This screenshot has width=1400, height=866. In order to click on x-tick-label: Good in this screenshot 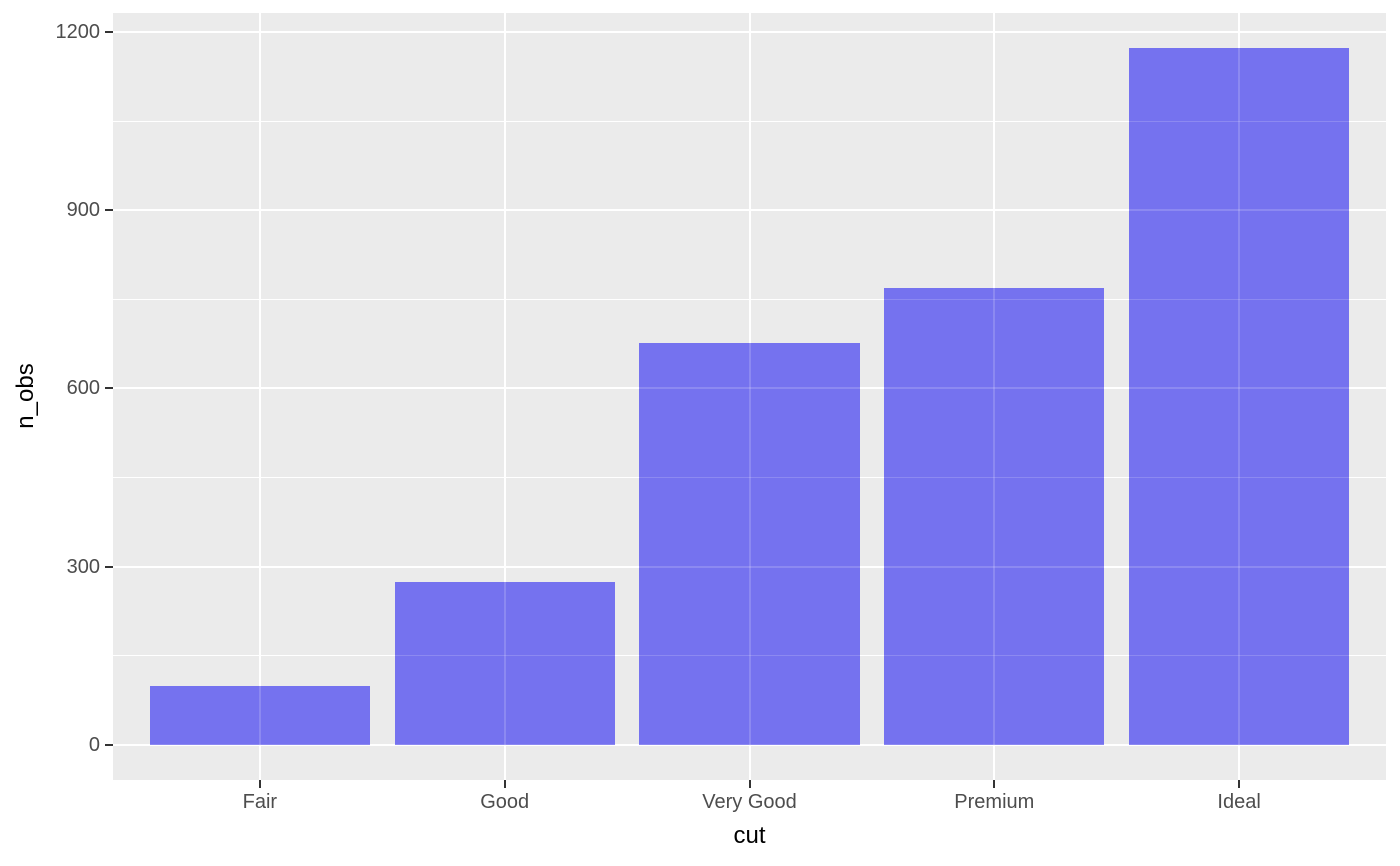, I will do `click(505, 802)`.